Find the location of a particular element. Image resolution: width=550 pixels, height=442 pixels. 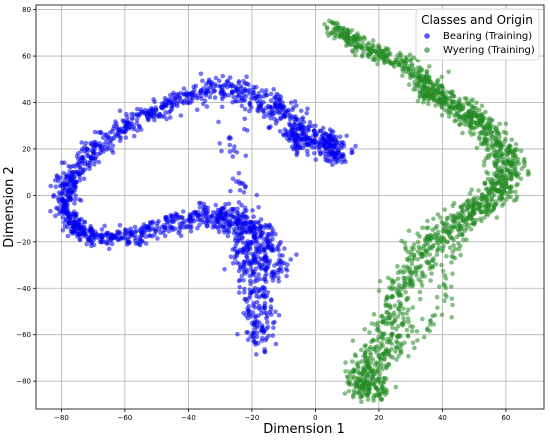

y-axis-ticks: −80 −60 −40 −20 0 20 40 60 80 is located at coordinates (26, 196).